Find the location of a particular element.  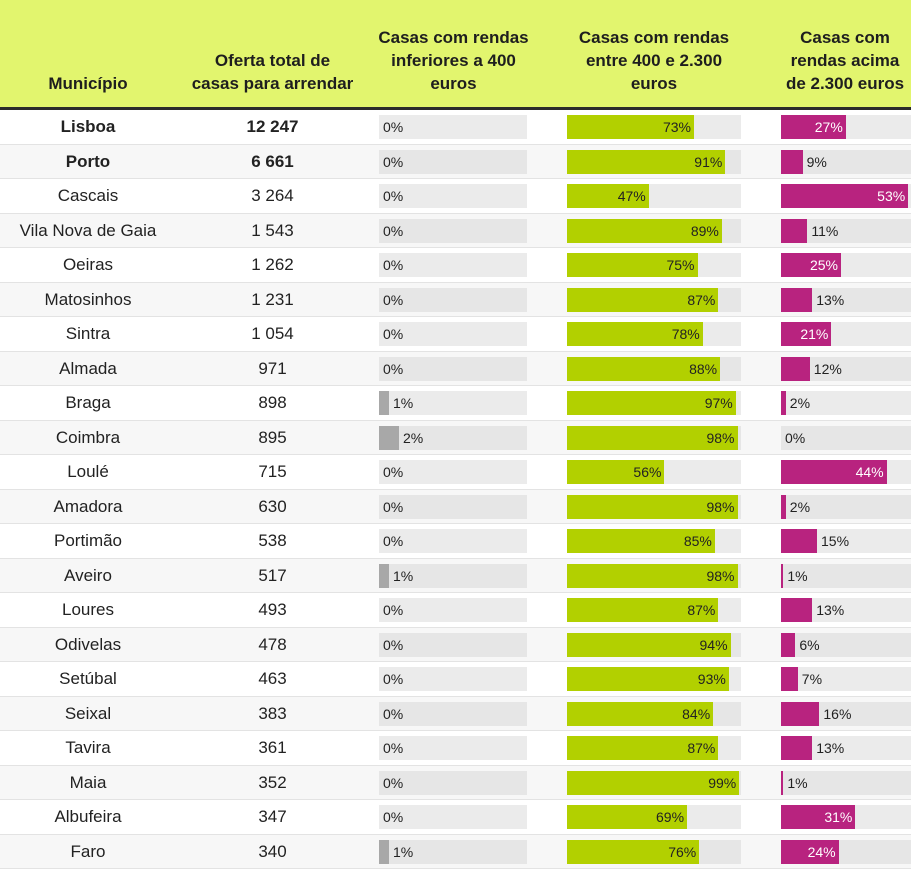

bar-track-low: 1% is located at coordinates (453, 576).